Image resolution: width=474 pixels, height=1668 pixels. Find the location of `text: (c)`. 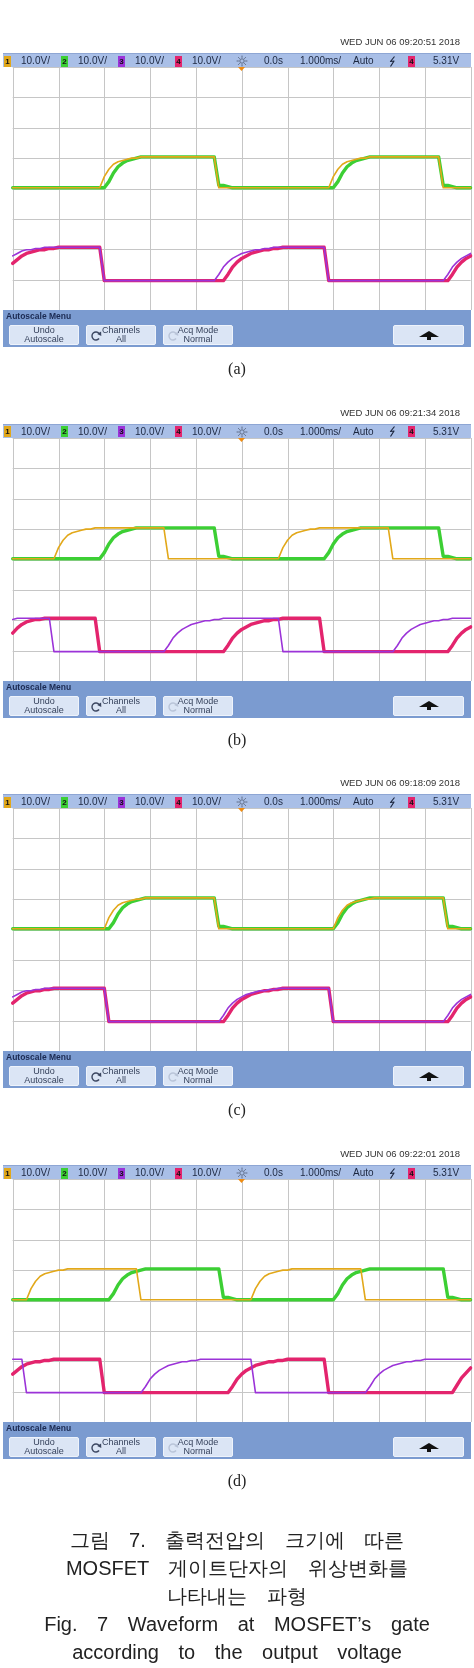

text: (c) is located at coordinates (237, 1110).